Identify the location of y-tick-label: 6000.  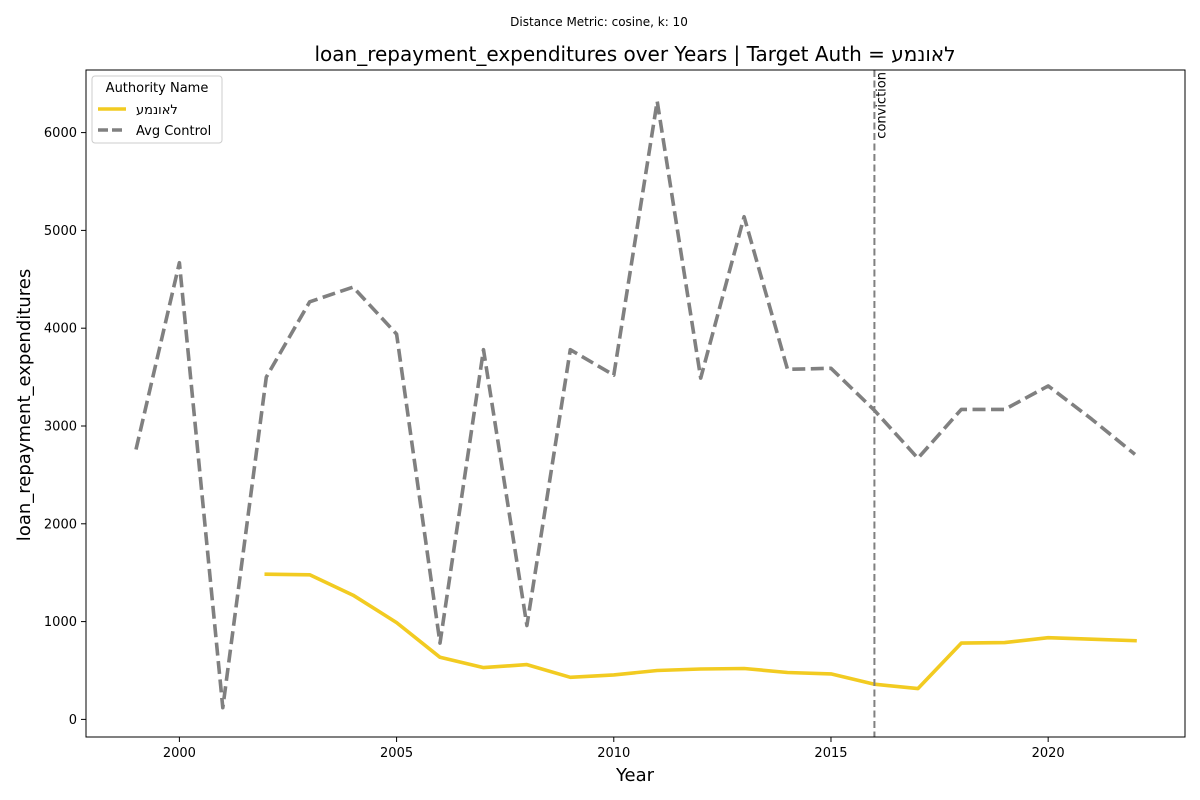
(60, 133).